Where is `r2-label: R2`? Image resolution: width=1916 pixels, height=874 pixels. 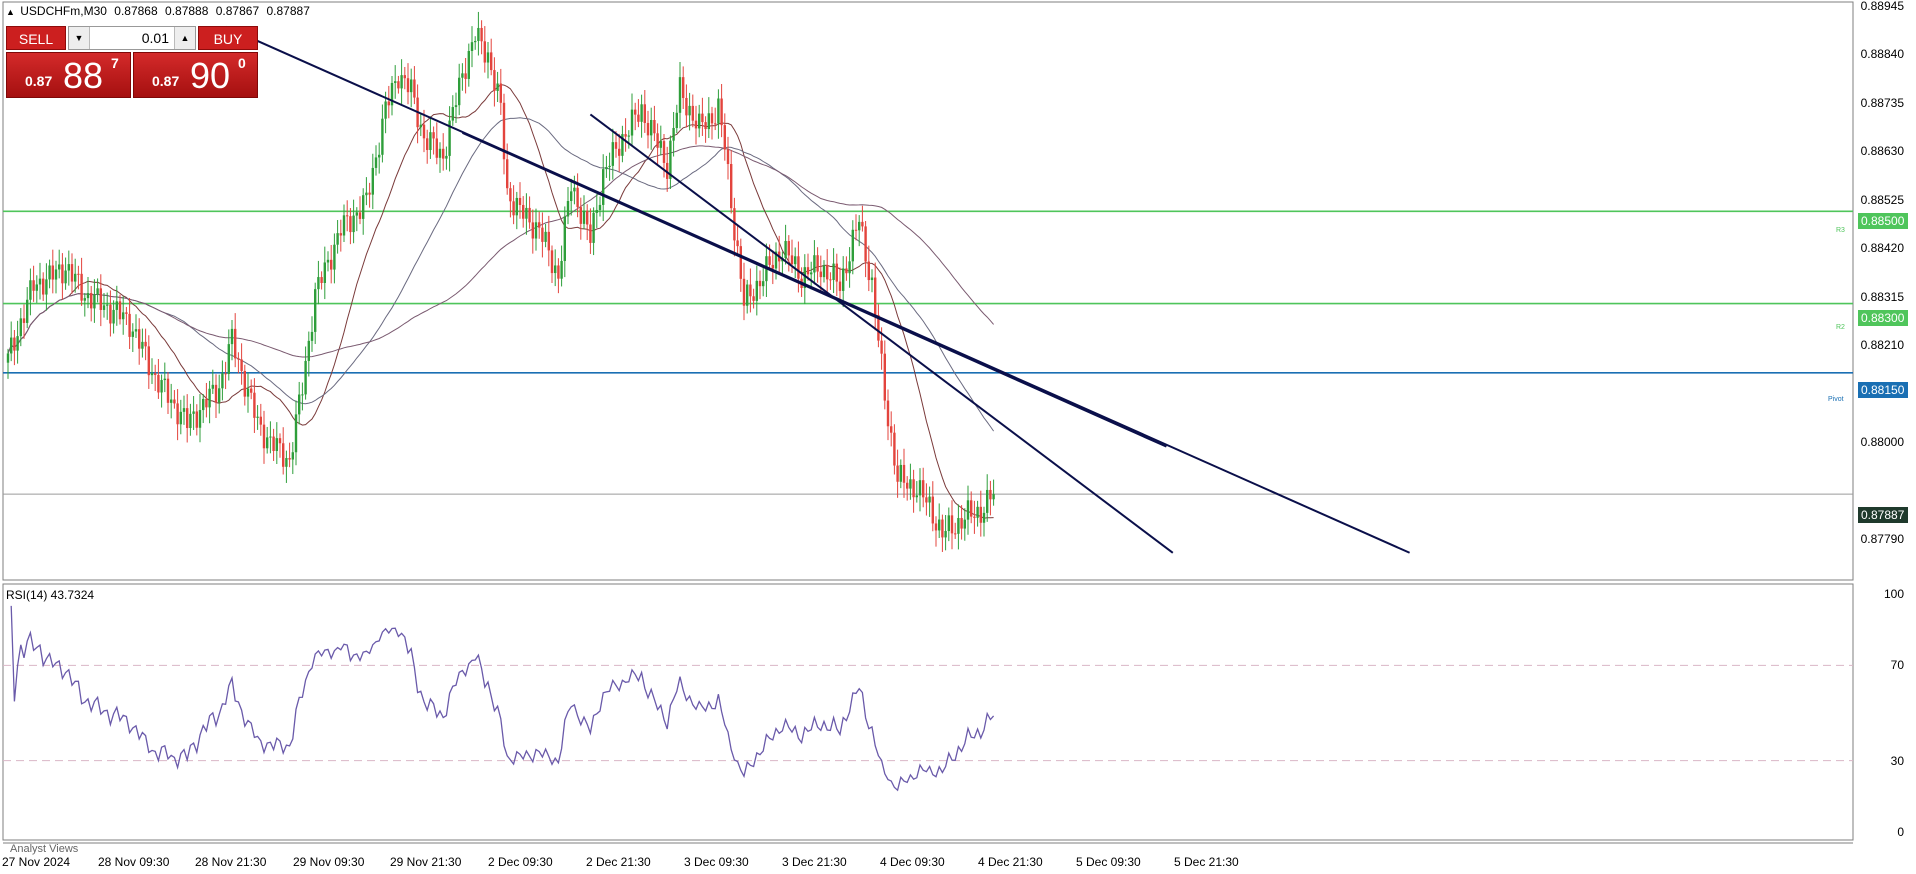 r2-label: R2 is located at coordinates (1840, 327).